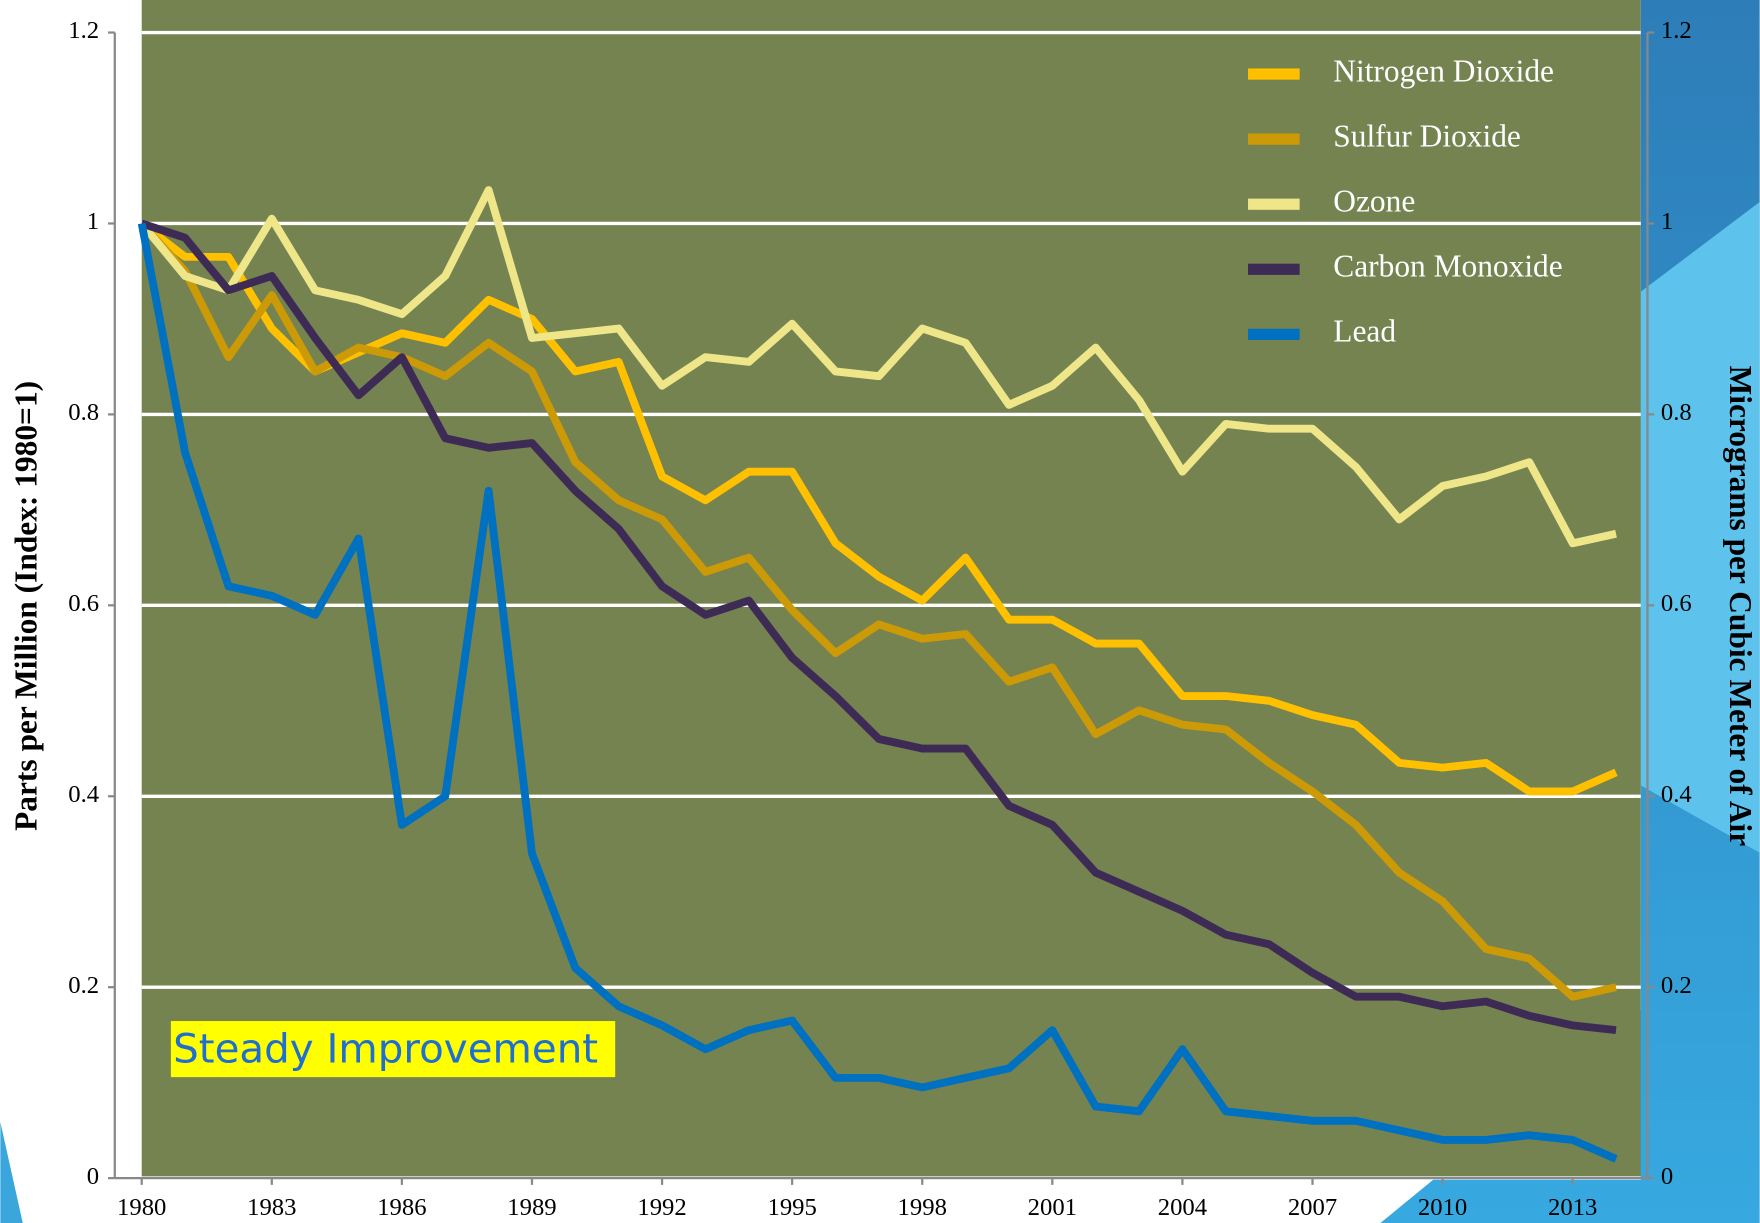 The image size is (1760, 1223). Describe the element at coordinates (1364, 331) in the screenshot. I see `legend-label: Lead` at that location.